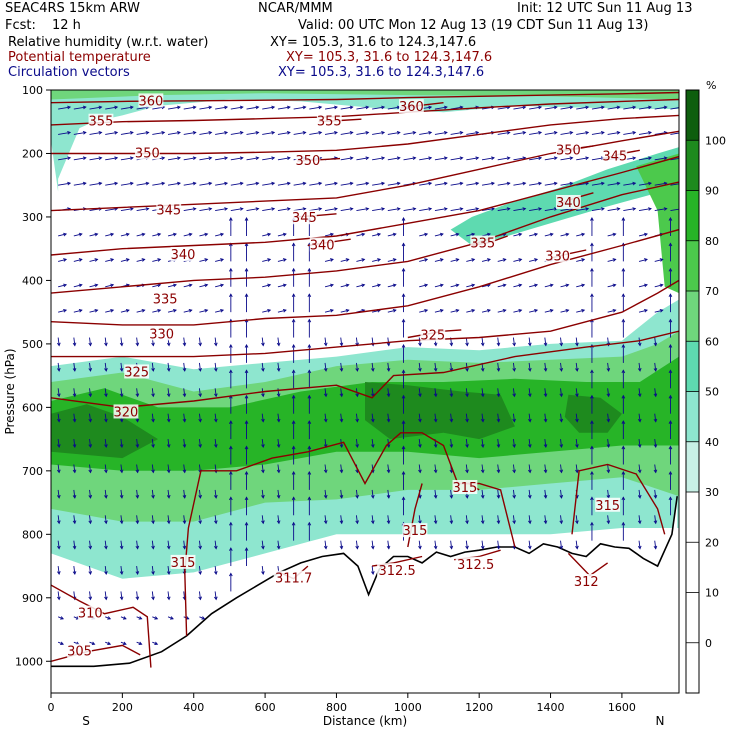 The width and height of the screenshot is (740, 740). What do you see at coordinates (66, 25) in the screenshot?
I see `forecast-value: 12 h` at bounding box center [66, 25].